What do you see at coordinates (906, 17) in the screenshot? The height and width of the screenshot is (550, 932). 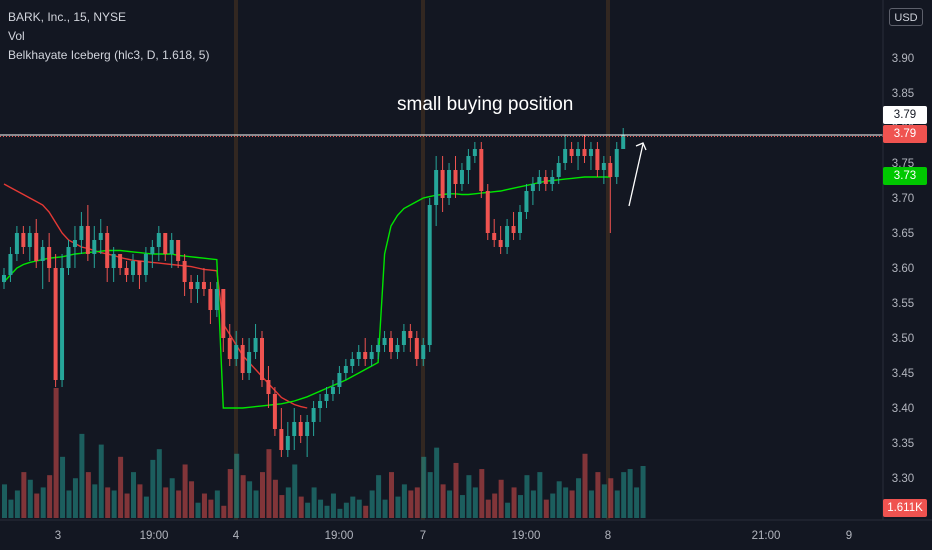 I see `currency-badge: USD` at bounding box center [906, 17].